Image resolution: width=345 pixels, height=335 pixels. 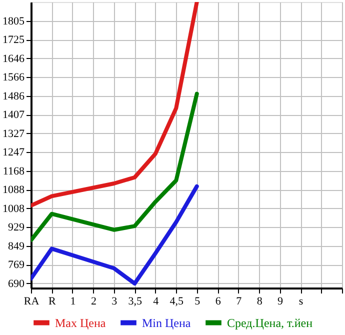 What do you see at coordinates (16, 284) in the screenshot?
I see `y-tick-label: 690` at bounding box center [16, 284].